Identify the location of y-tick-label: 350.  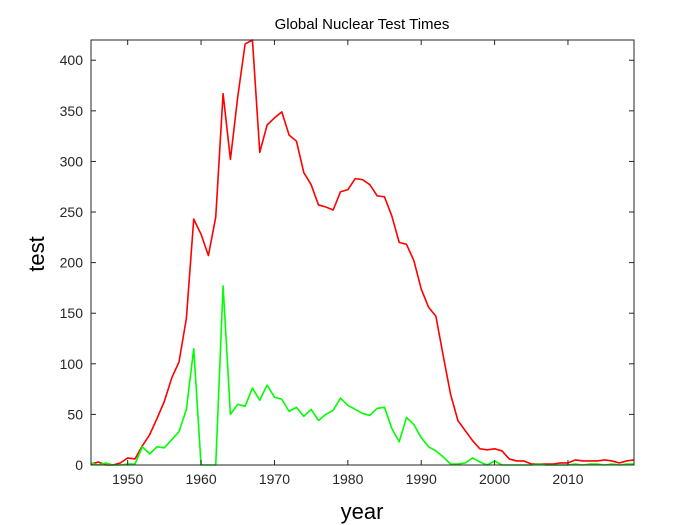
(72, 111).